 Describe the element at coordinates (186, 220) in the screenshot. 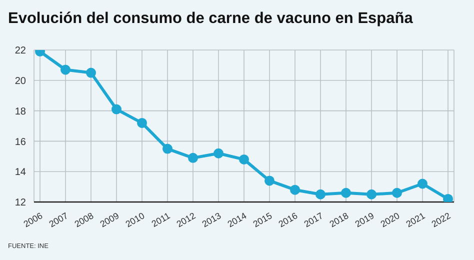

I see `x-tick-label: 2012` at that location.